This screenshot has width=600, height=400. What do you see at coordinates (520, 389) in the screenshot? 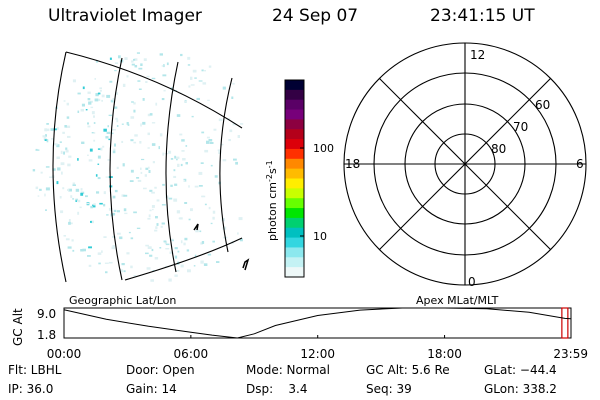
I see `info-field: GLon: 338.2` at bounding box center [520, 389].